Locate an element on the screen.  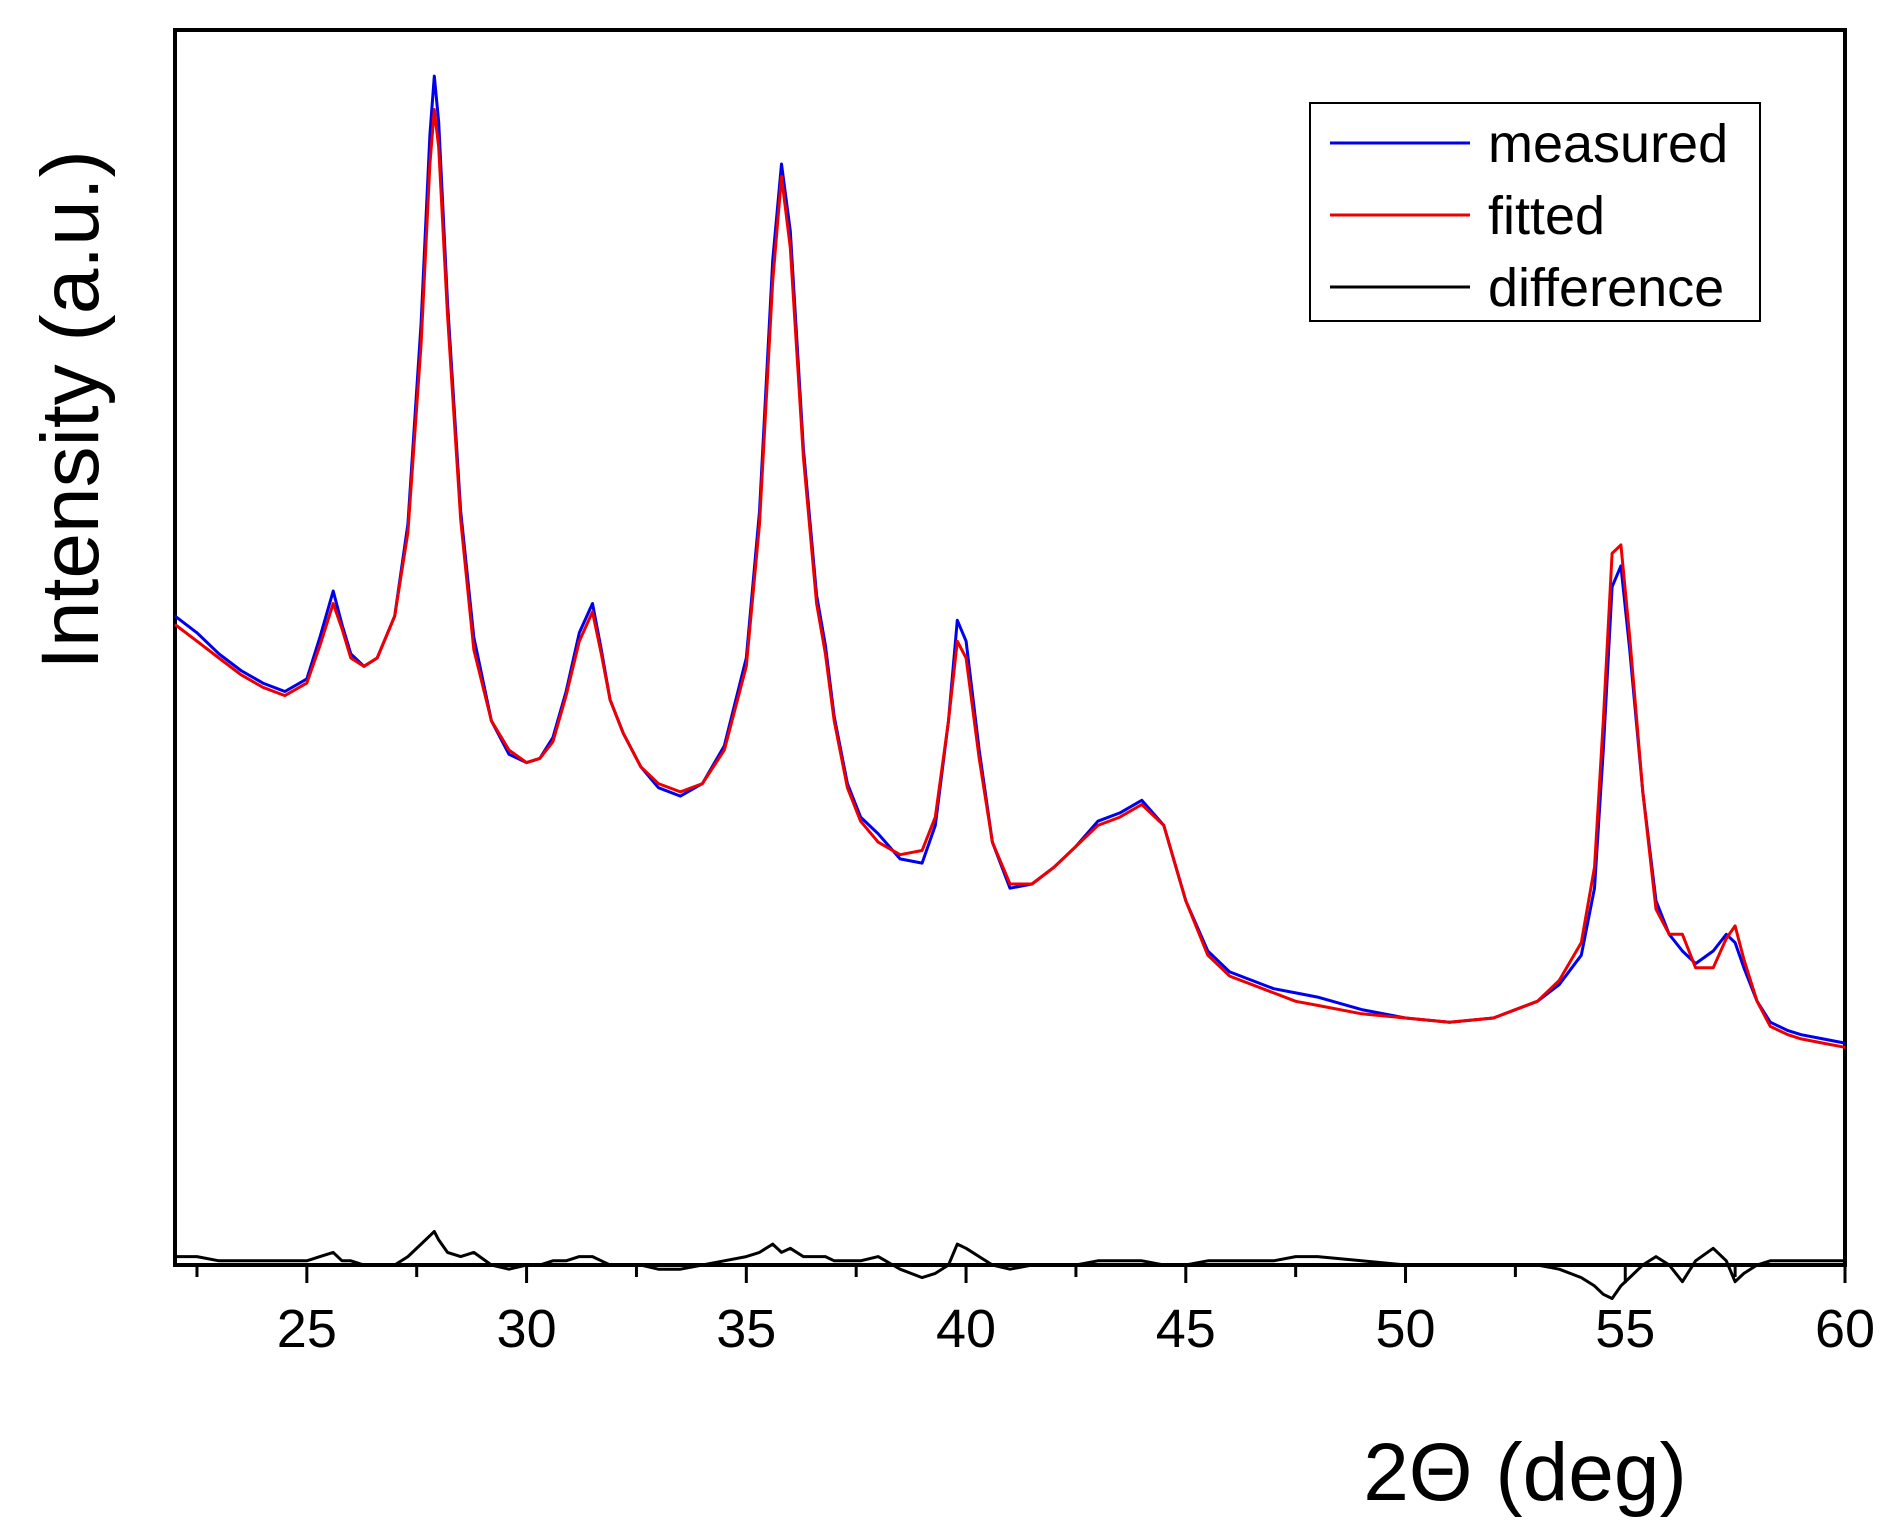
x-tick-label: 35 is located at coordinates (746, 1329).